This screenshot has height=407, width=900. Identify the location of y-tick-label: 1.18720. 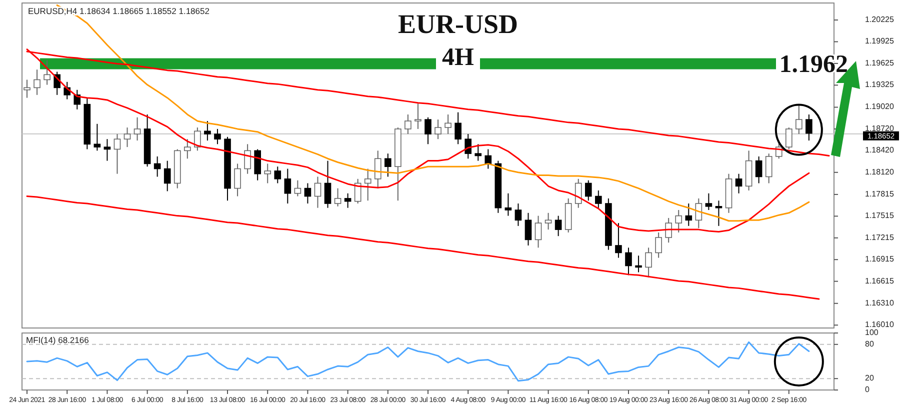
(879, 128).